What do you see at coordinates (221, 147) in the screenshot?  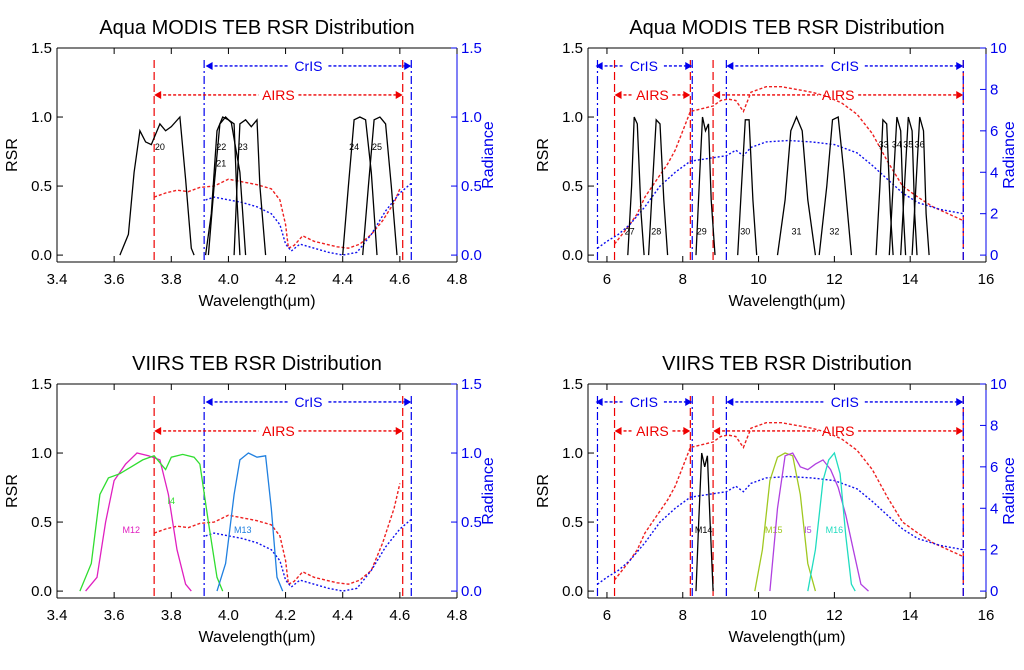 I see `band-label-22: 22` at bounding box center [221, 147].